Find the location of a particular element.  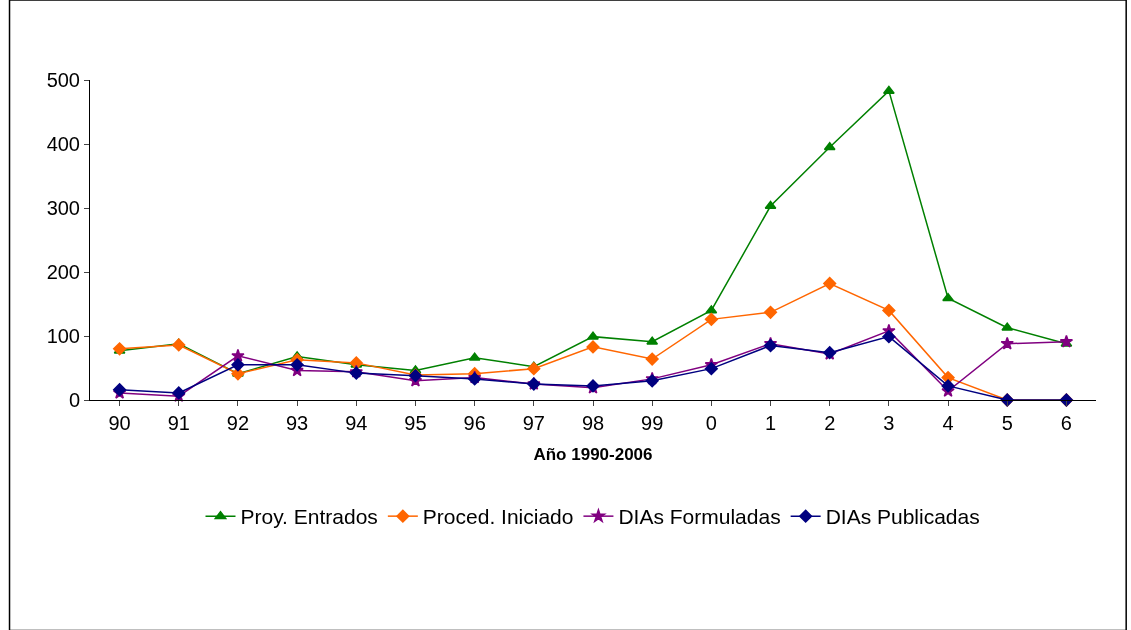

legend-label: DIAs Publicadas is located at coordinates (902, 517).